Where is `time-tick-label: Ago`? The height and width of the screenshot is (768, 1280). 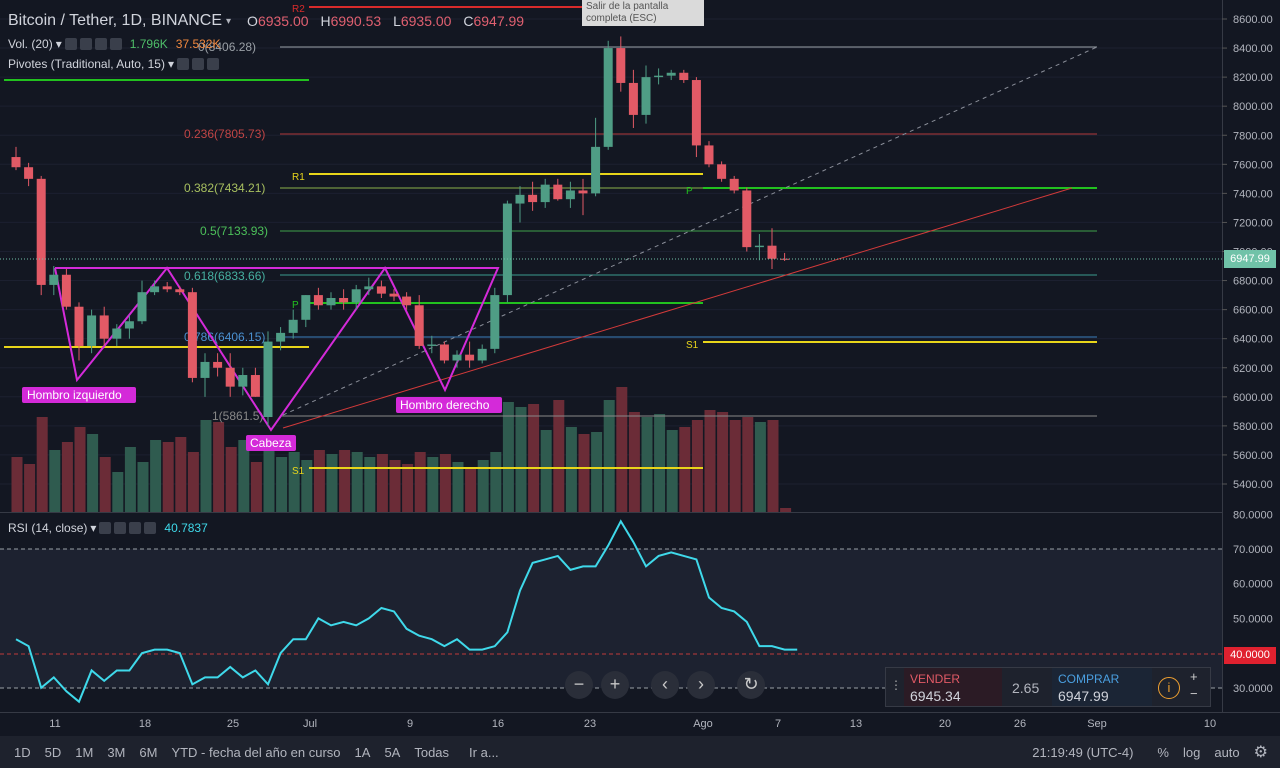
time-tick-label: Ago is located at coordinates (703, 724).